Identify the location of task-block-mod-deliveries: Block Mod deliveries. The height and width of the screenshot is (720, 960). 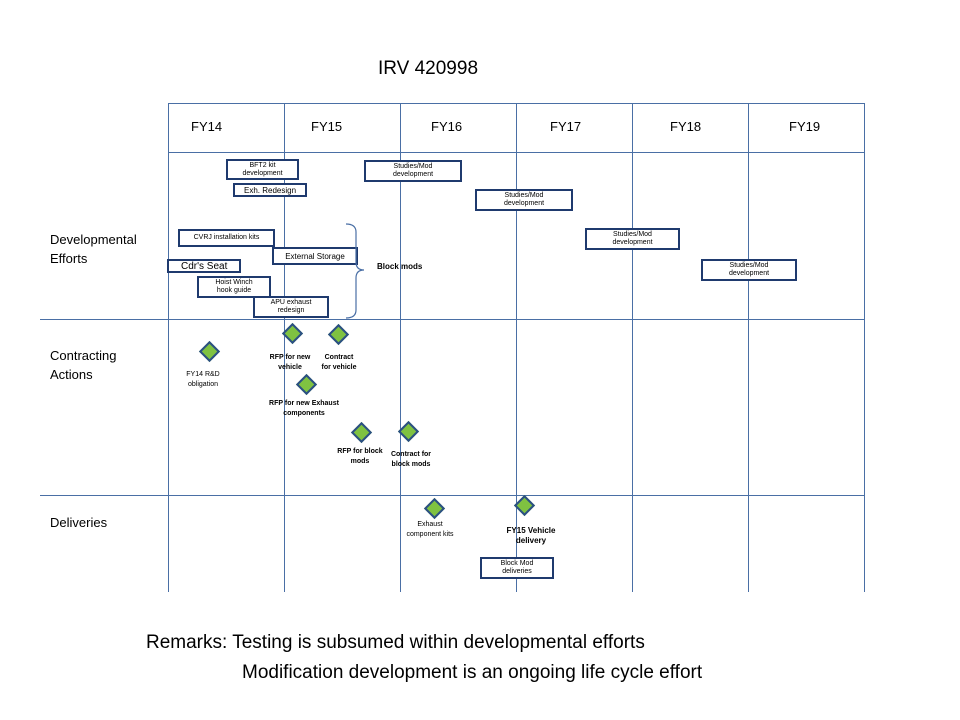
(517, 568).